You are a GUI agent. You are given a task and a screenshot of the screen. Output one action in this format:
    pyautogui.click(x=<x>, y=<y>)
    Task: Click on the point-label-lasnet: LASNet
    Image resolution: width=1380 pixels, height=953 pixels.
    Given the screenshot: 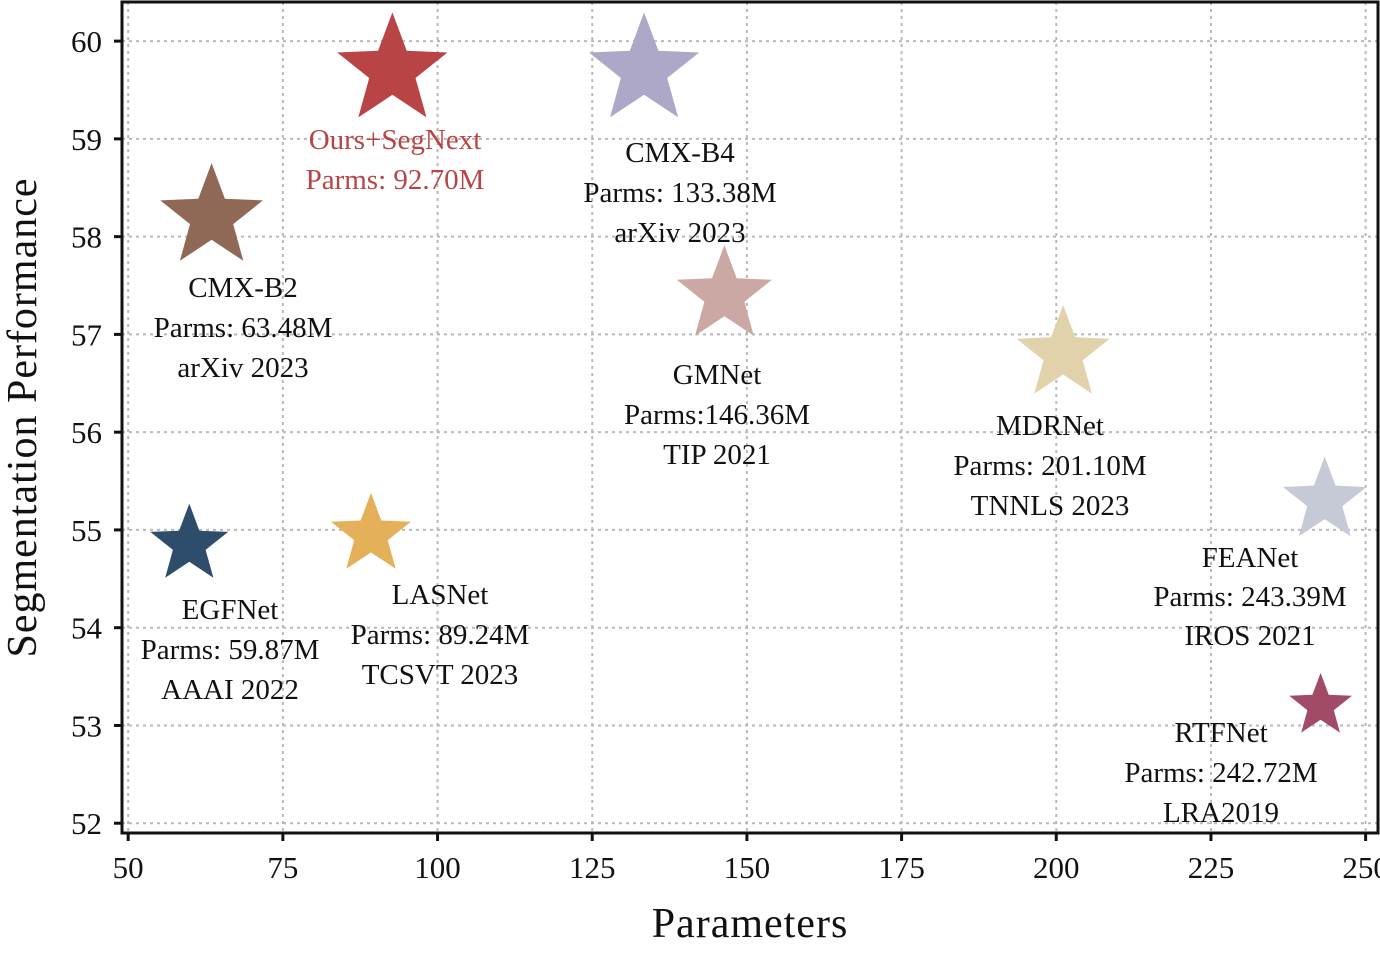 What is the action you would take?
    pyautogui.click(x=440, y=595)
    